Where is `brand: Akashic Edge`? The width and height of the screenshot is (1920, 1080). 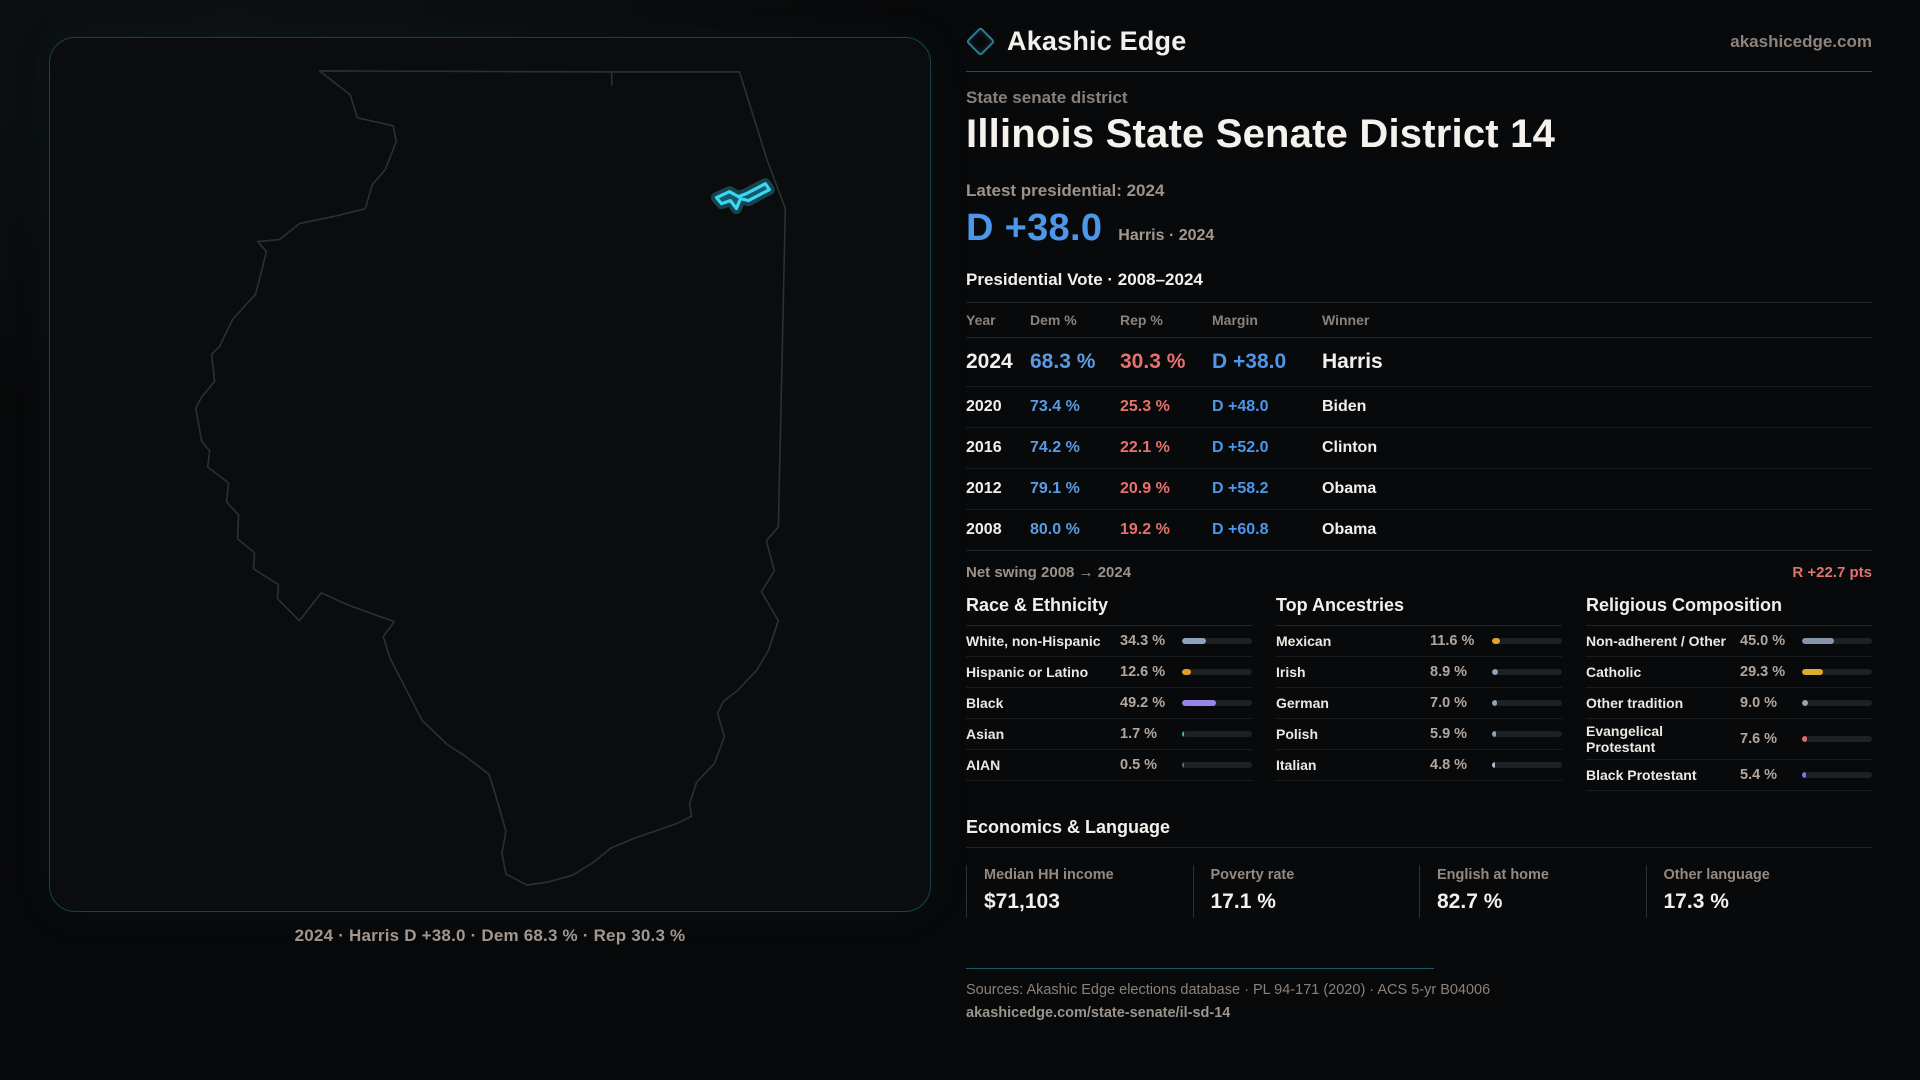
brand: Akashic Edge is located at coordinates (1075, 41).